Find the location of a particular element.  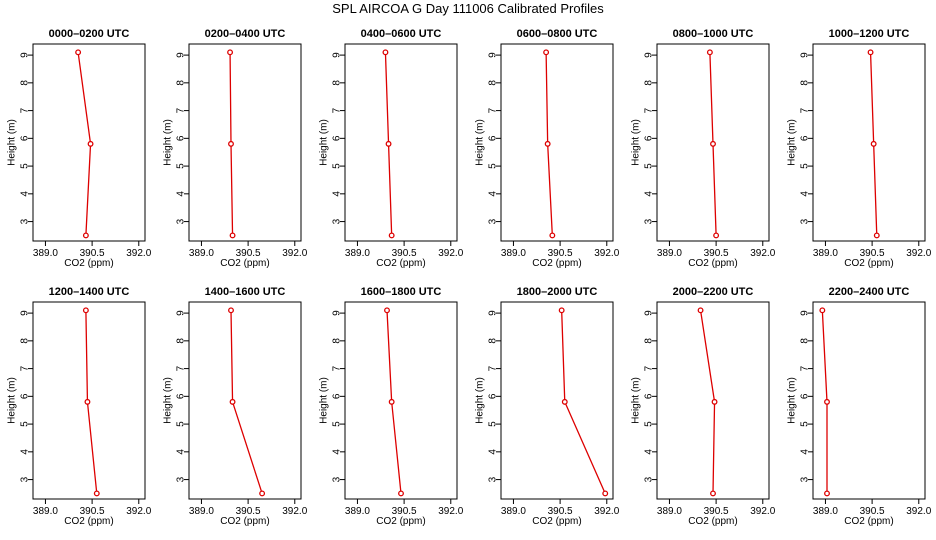

panel-title: 1600–1800 UTC is located at coordinates (401, 292).